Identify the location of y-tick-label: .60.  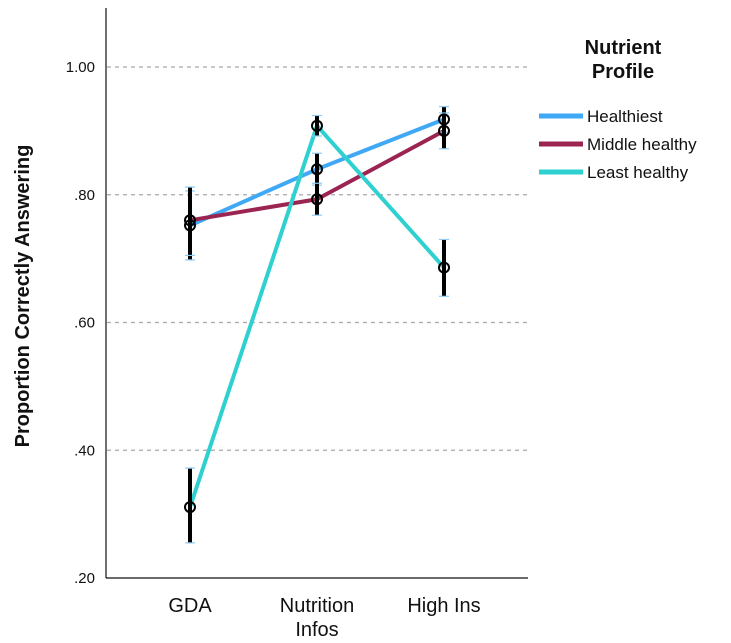
(84, 323).